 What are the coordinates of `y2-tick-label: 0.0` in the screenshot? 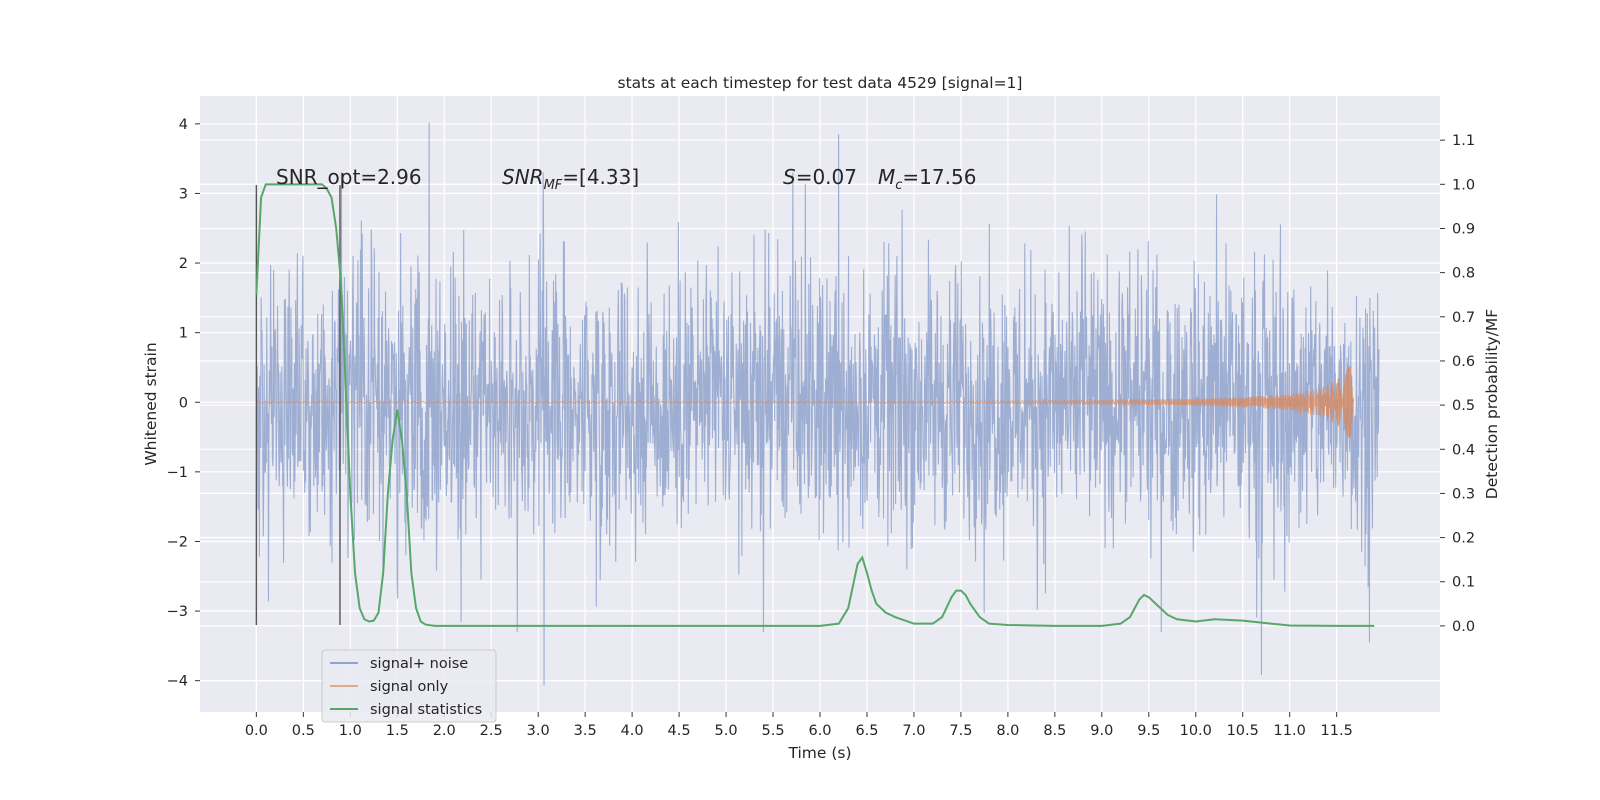 It's located at (1463, 627).